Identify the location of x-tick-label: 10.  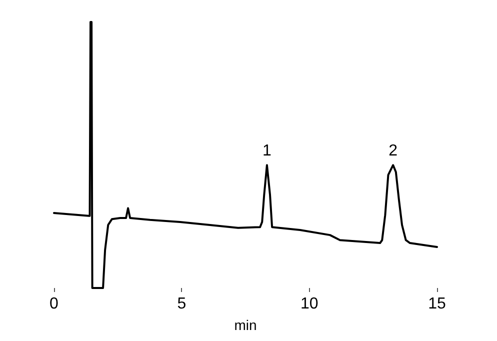
(309, 304).